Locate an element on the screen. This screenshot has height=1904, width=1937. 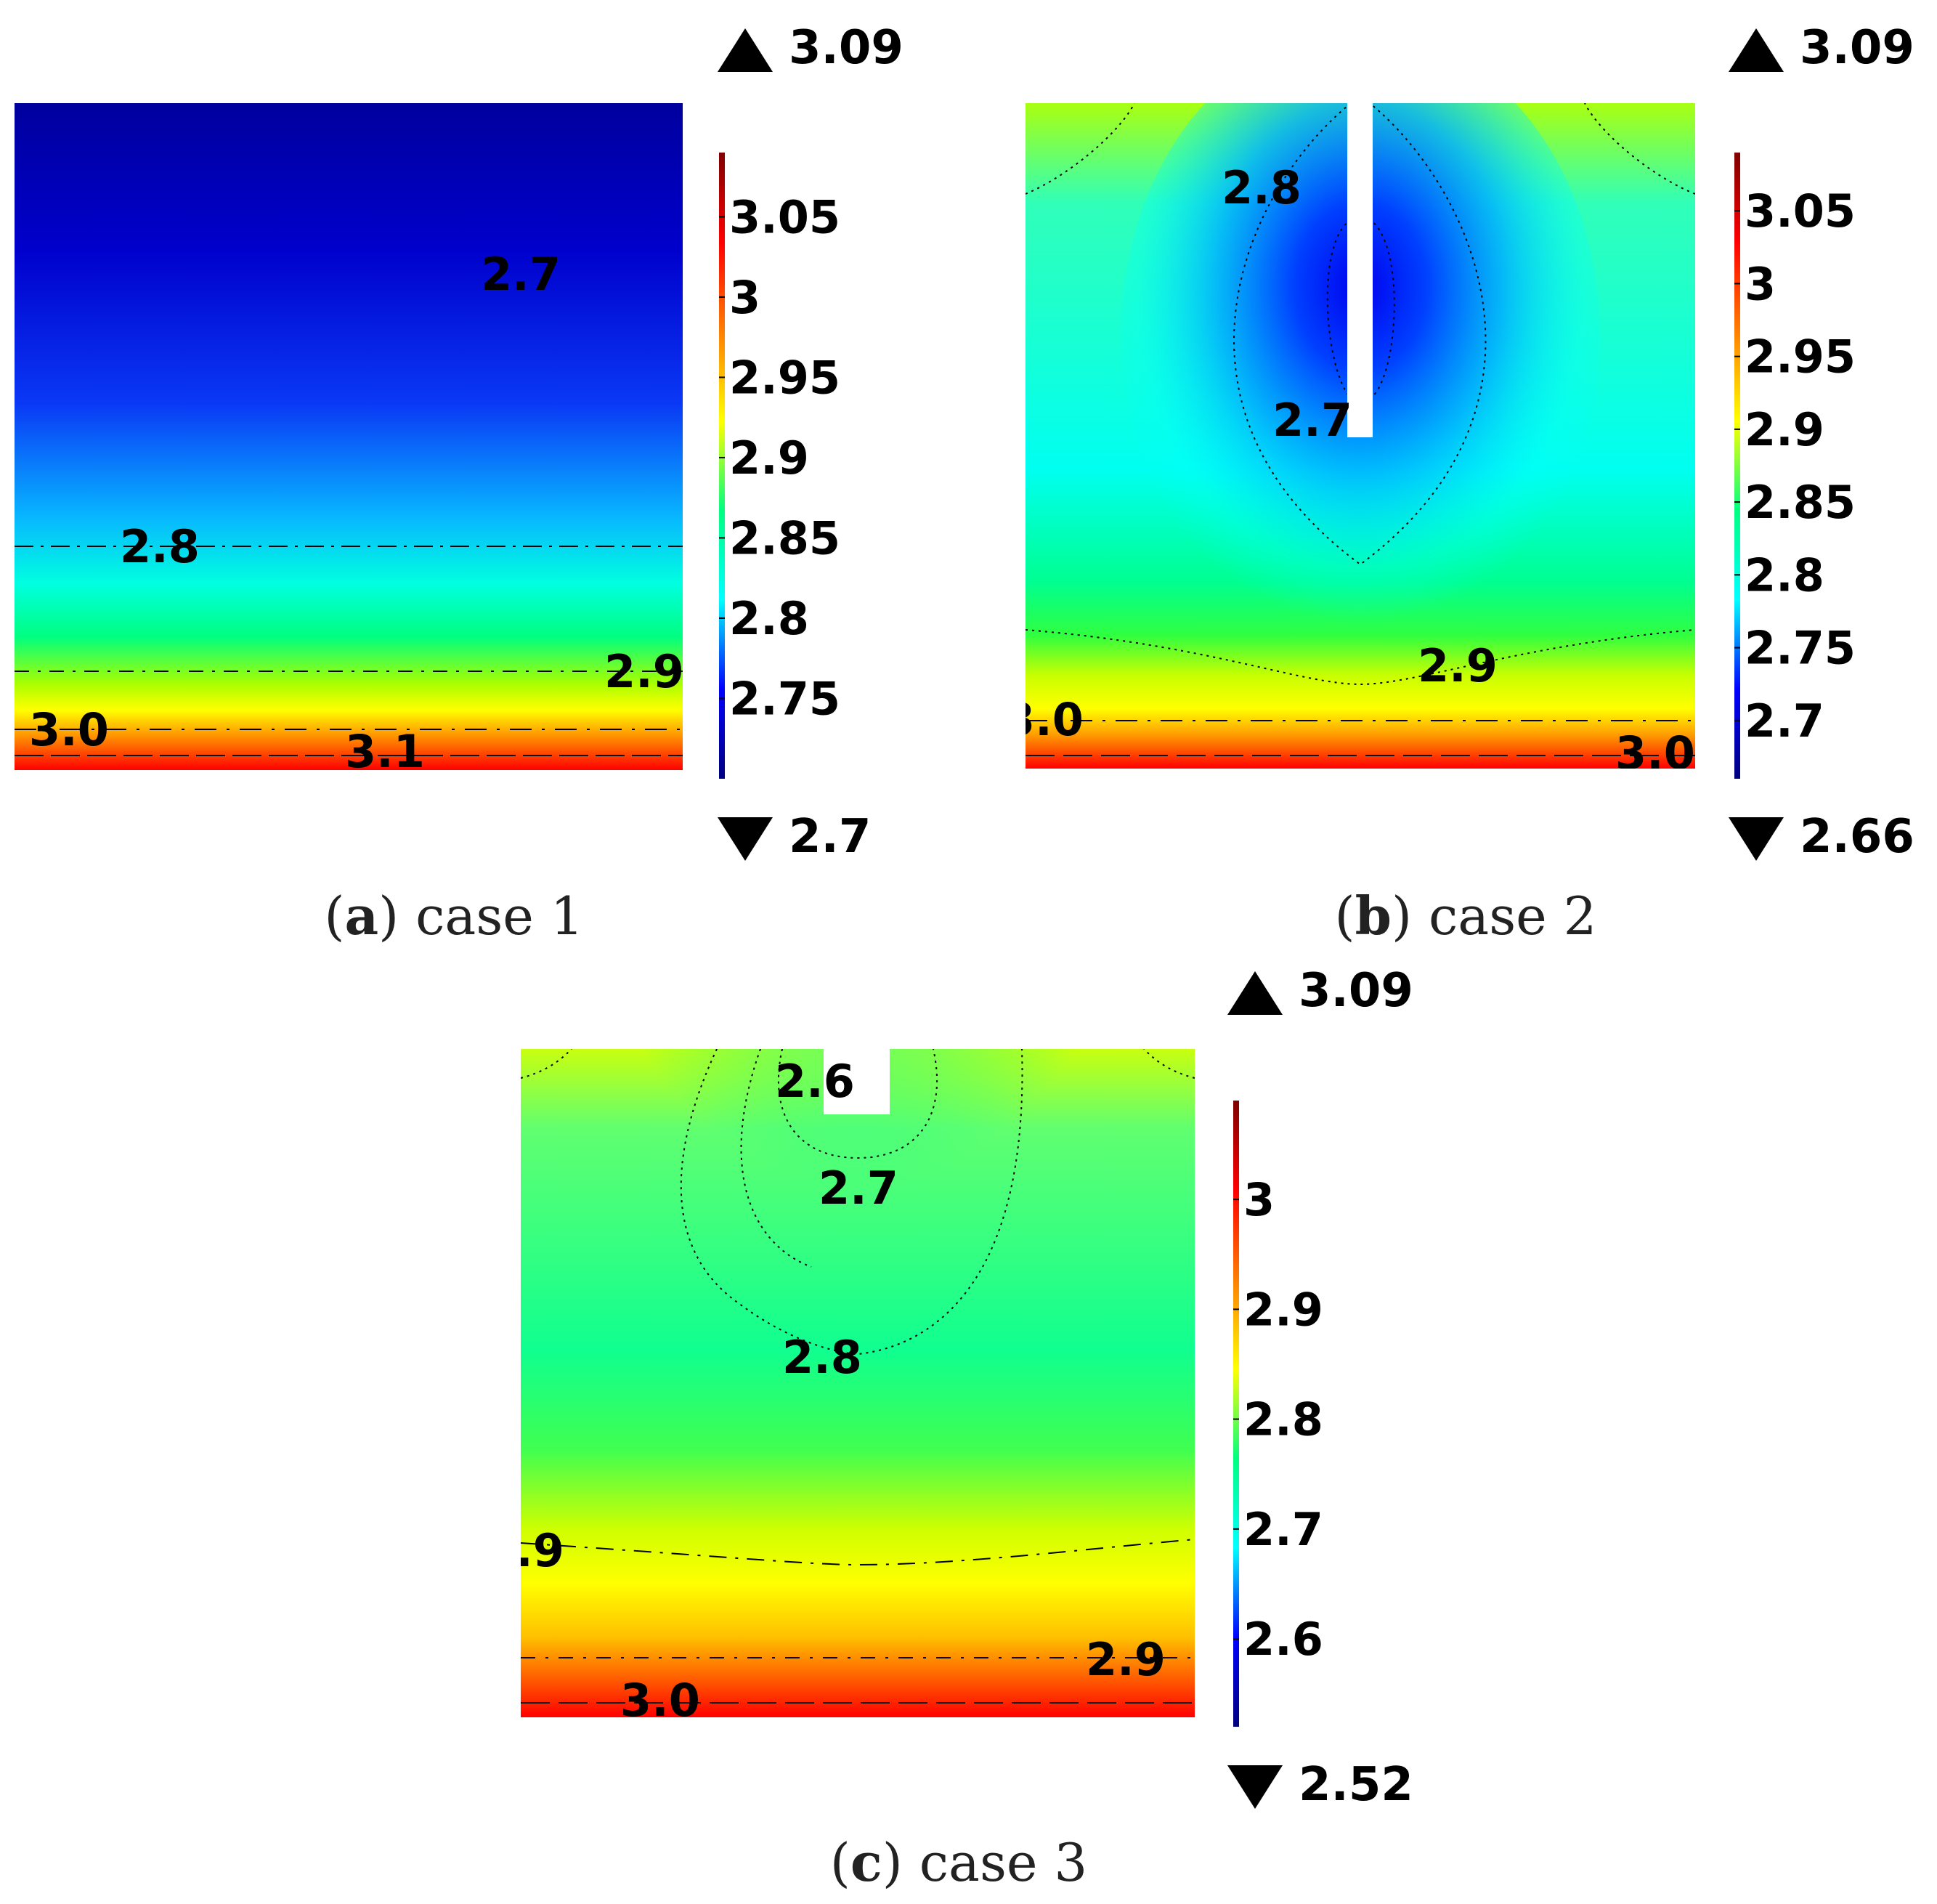
min-value: 2.7 is located at coordinates (830, 837).